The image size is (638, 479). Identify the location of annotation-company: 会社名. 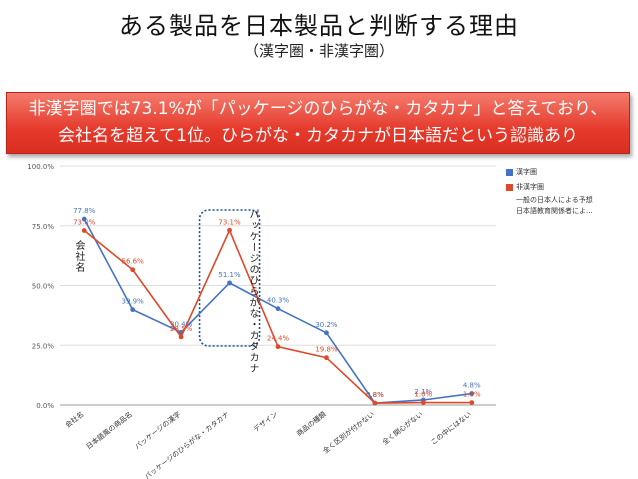
(78, 256).